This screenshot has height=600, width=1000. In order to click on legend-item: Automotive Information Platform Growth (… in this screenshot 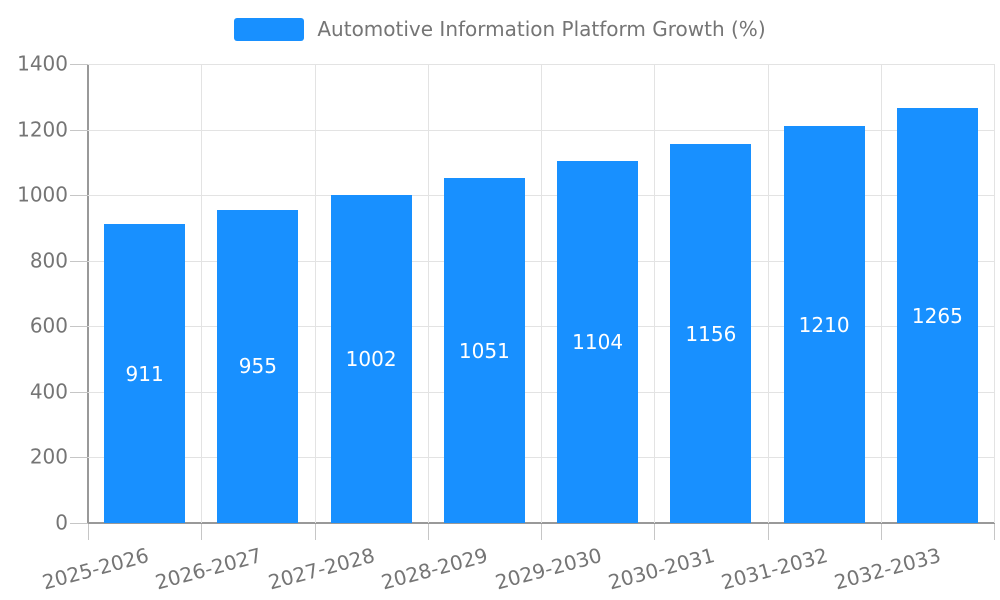, I will do `click(500, 29)`.